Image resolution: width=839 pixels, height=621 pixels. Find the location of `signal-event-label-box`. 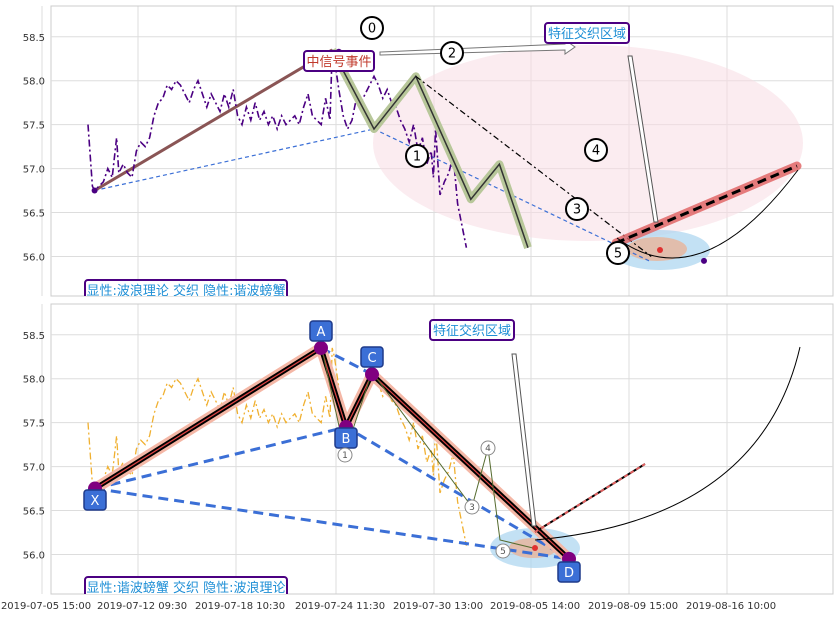

signal-event-label-box is located at coordinates (339, 61).